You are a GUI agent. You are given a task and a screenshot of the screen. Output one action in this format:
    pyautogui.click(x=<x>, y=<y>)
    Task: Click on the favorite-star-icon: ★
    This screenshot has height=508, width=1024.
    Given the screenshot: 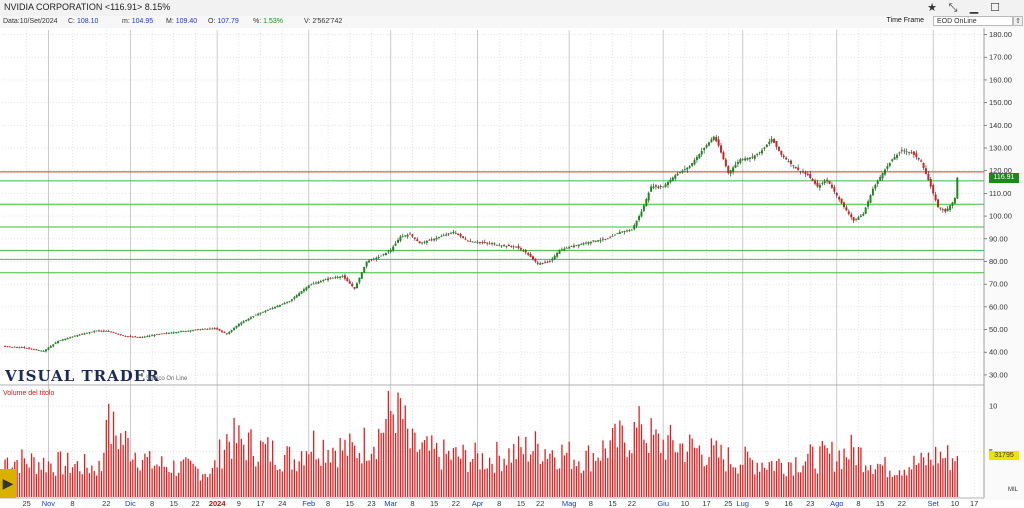 What is the action you would take?
    pyautogui.click(x=932, y=8)
    